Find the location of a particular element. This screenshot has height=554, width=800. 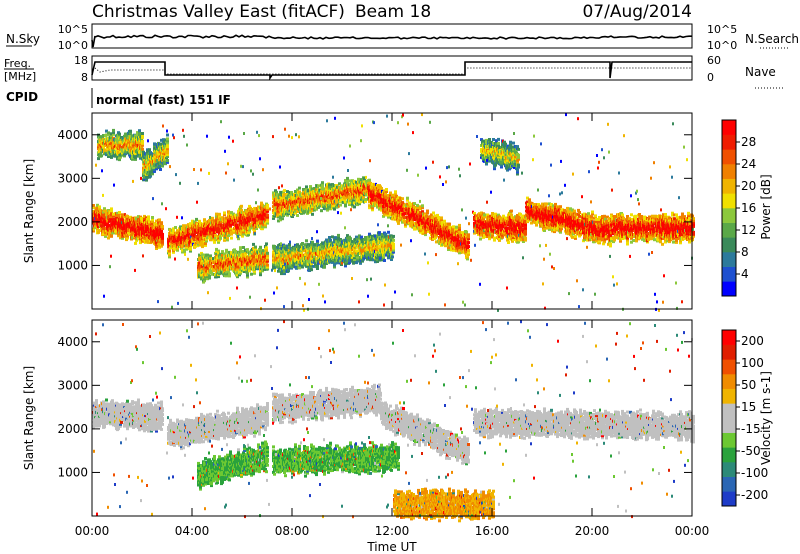

frequency-panel: Freq. [MHz] 18 8 60 0 Nave is located at coordinates (394, 71).